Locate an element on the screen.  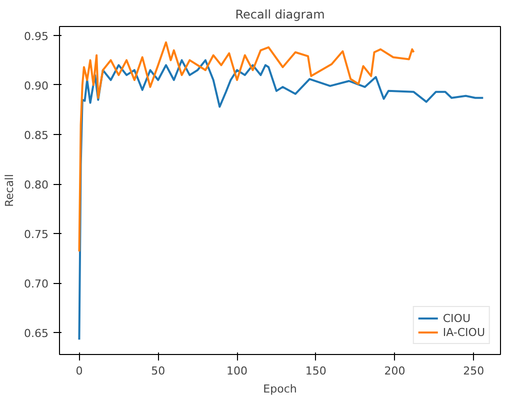
y-tick-label: 0.85 is located at coordinates (36, 135).